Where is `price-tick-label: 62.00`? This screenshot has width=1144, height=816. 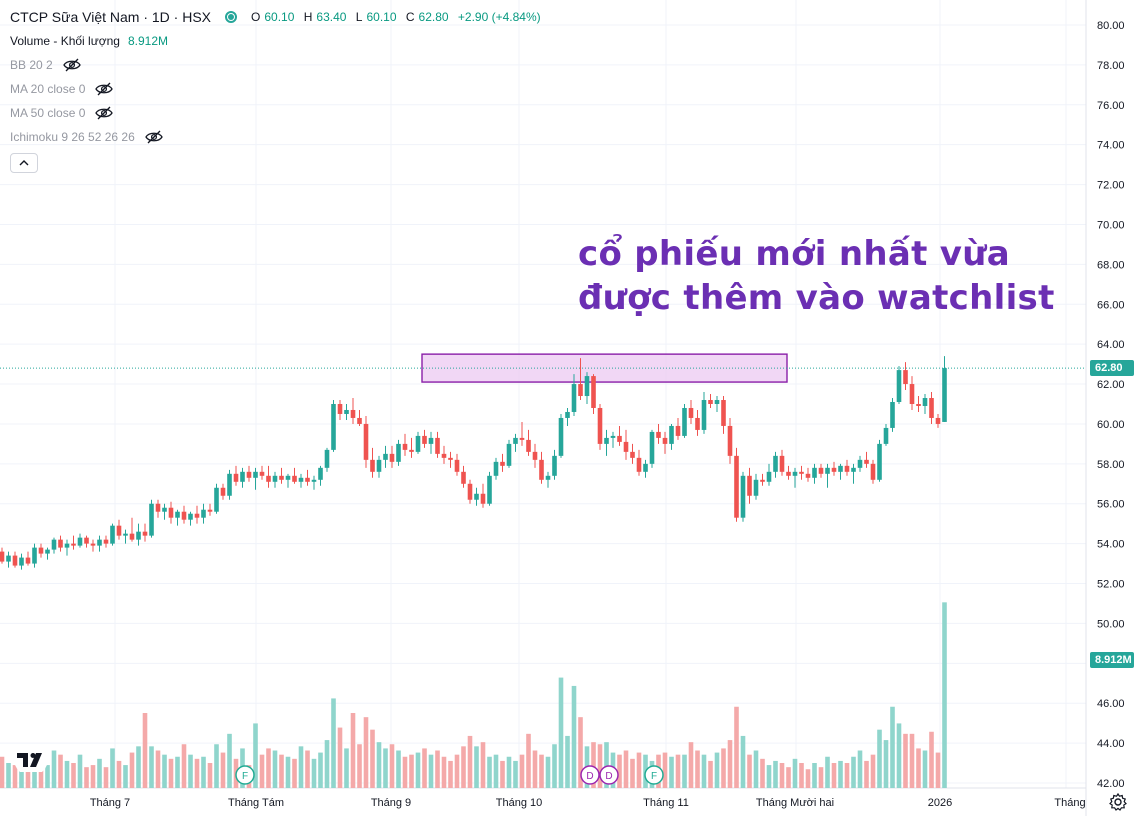
price-tick-label: 62.00 is located at coordinates (1111, 385).